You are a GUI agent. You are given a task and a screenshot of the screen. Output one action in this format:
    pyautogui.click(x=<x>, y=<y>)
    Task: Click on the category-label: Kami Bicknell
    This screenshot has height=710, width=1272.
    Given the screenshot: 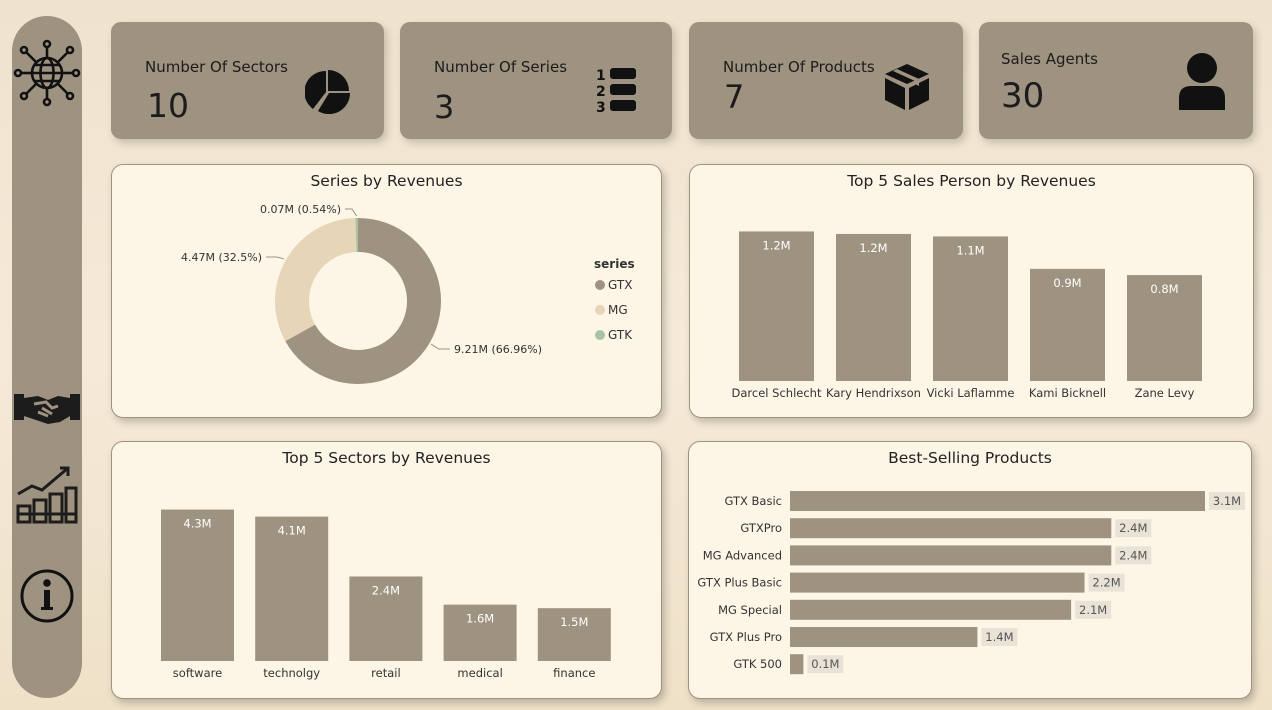 What is the action you would take?
    pyautogui.click(x=1067, y=393)
    